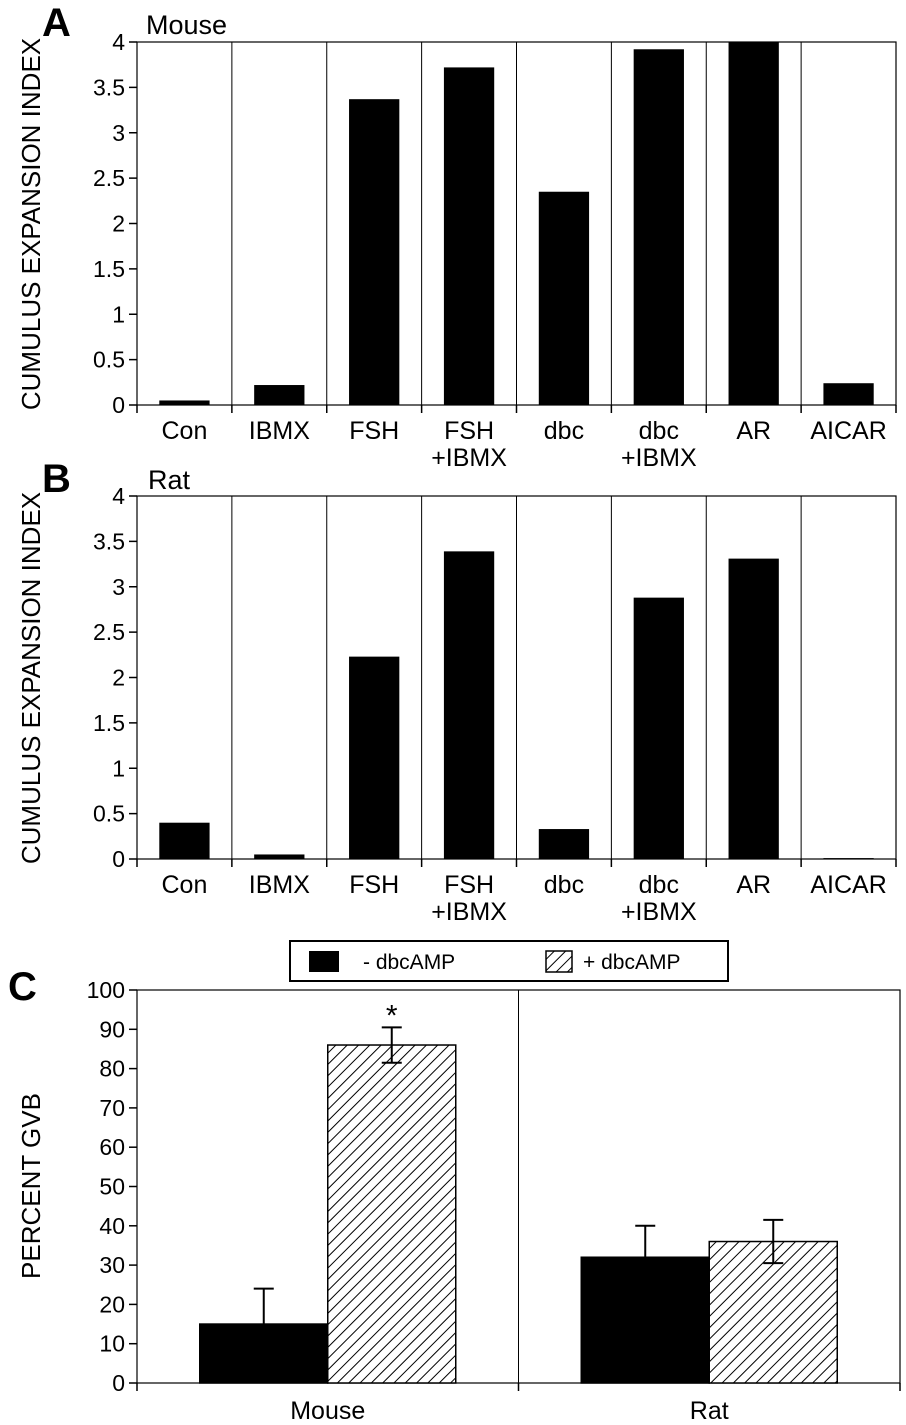 This screenshot has width=906, height=1425. Describe the element at coordinates (112, 1029) in the screenshot. I see `y-tick-label: 90` at that location.